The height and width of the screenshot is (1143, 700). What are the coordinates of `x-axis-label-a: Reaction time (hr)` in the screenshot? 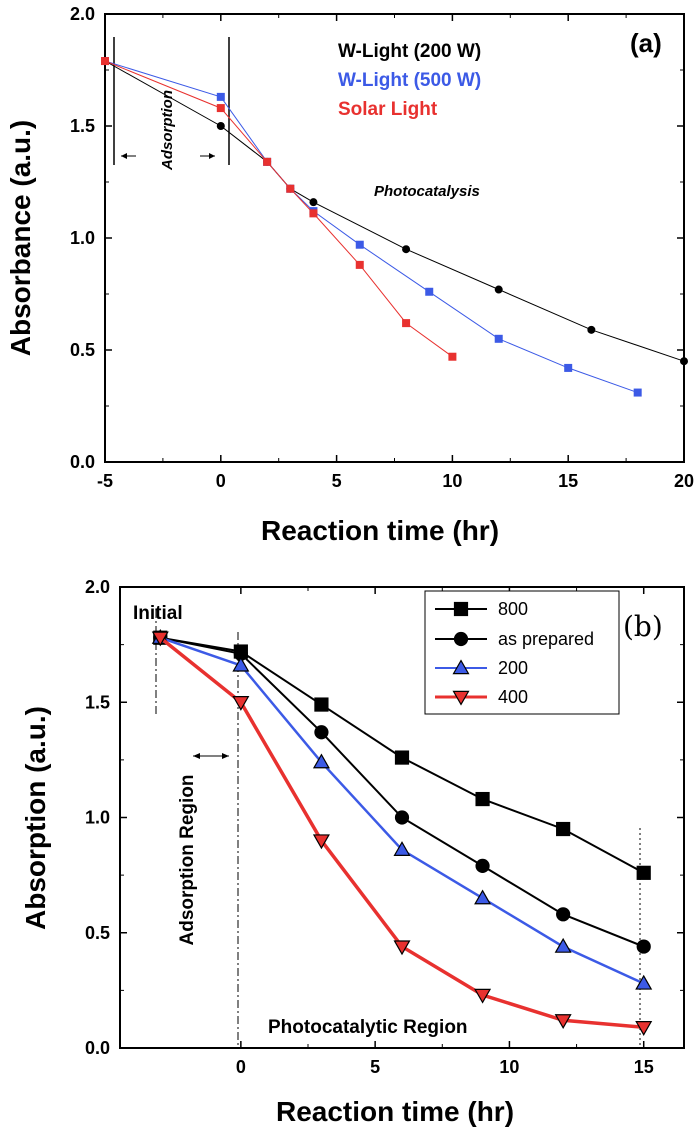 It's located at (380, 530).